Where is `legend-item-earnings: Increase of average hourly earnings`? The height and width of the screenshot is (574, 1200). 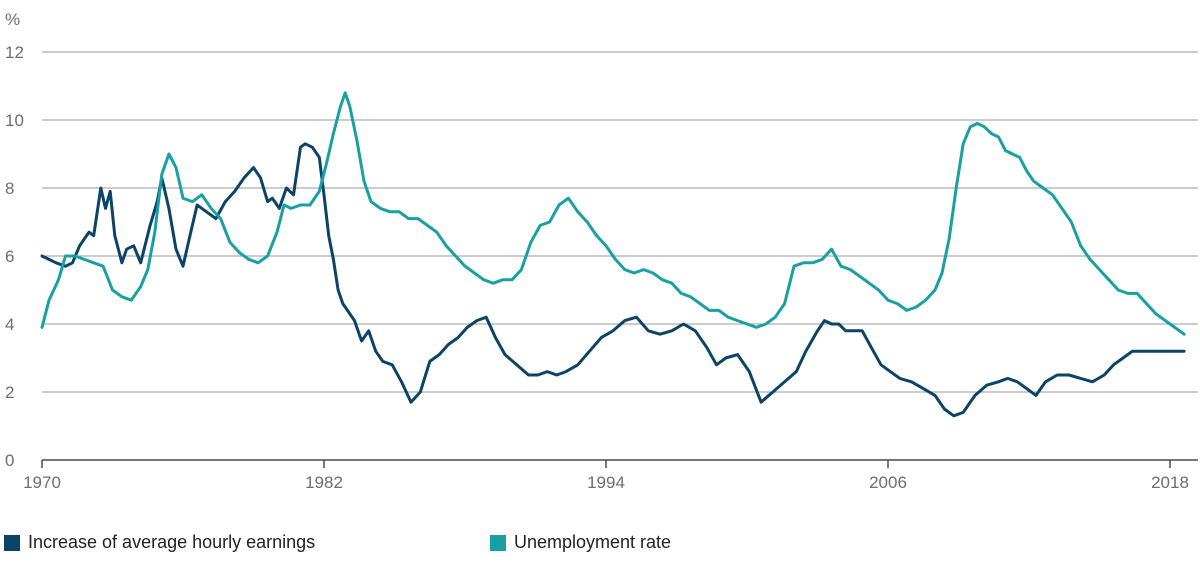
legend-item-earnings: Increase of average hourly earnings is located at coordinates (159, 542).